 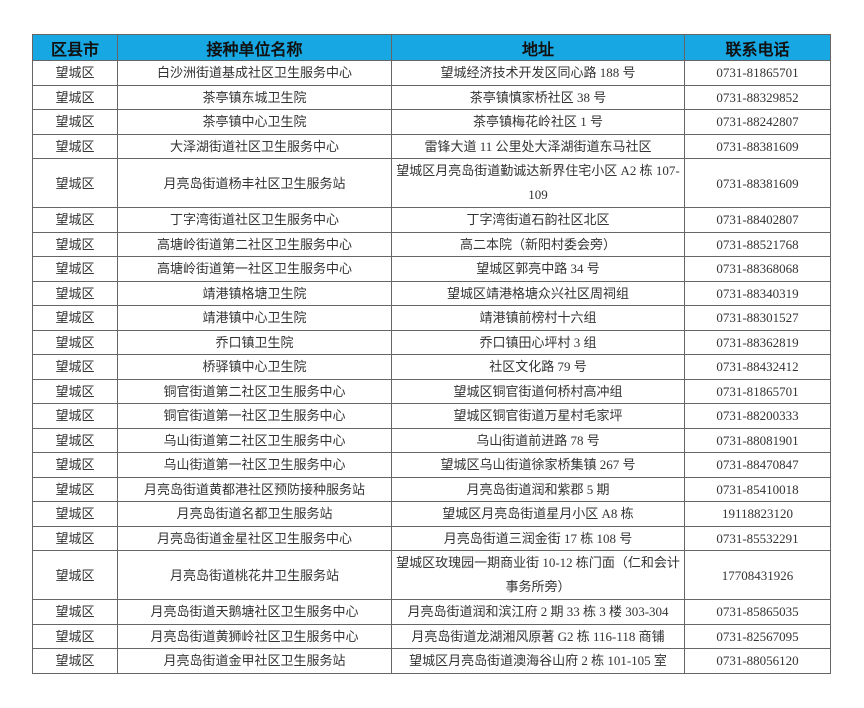 What do you see at coordinates (757, 575) in the screenshot?
I see `cell-phone: 17708431926` at bounding box center [757, 575].